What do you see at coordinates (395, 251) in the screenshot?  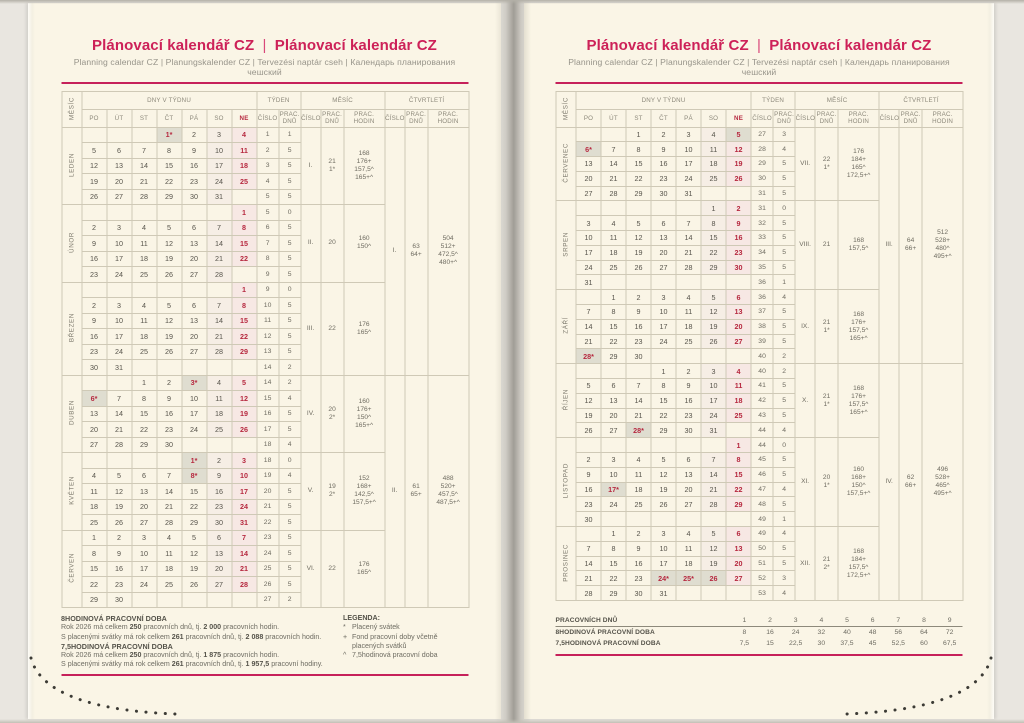 I see `quarter-number-cell: I.` at bounding box center [395, 251].